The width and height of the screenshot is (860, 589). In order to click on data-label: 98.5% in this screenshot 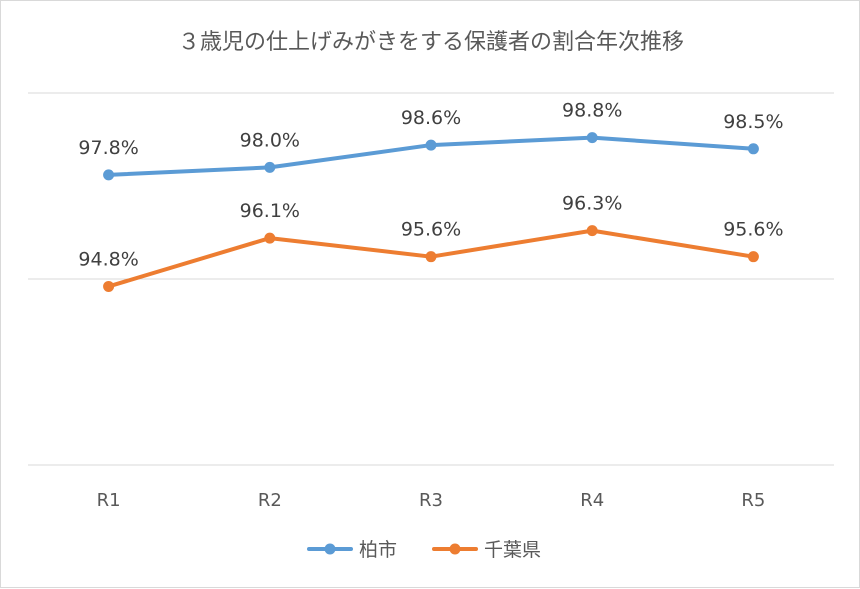, I will do `click(753, 122)`.